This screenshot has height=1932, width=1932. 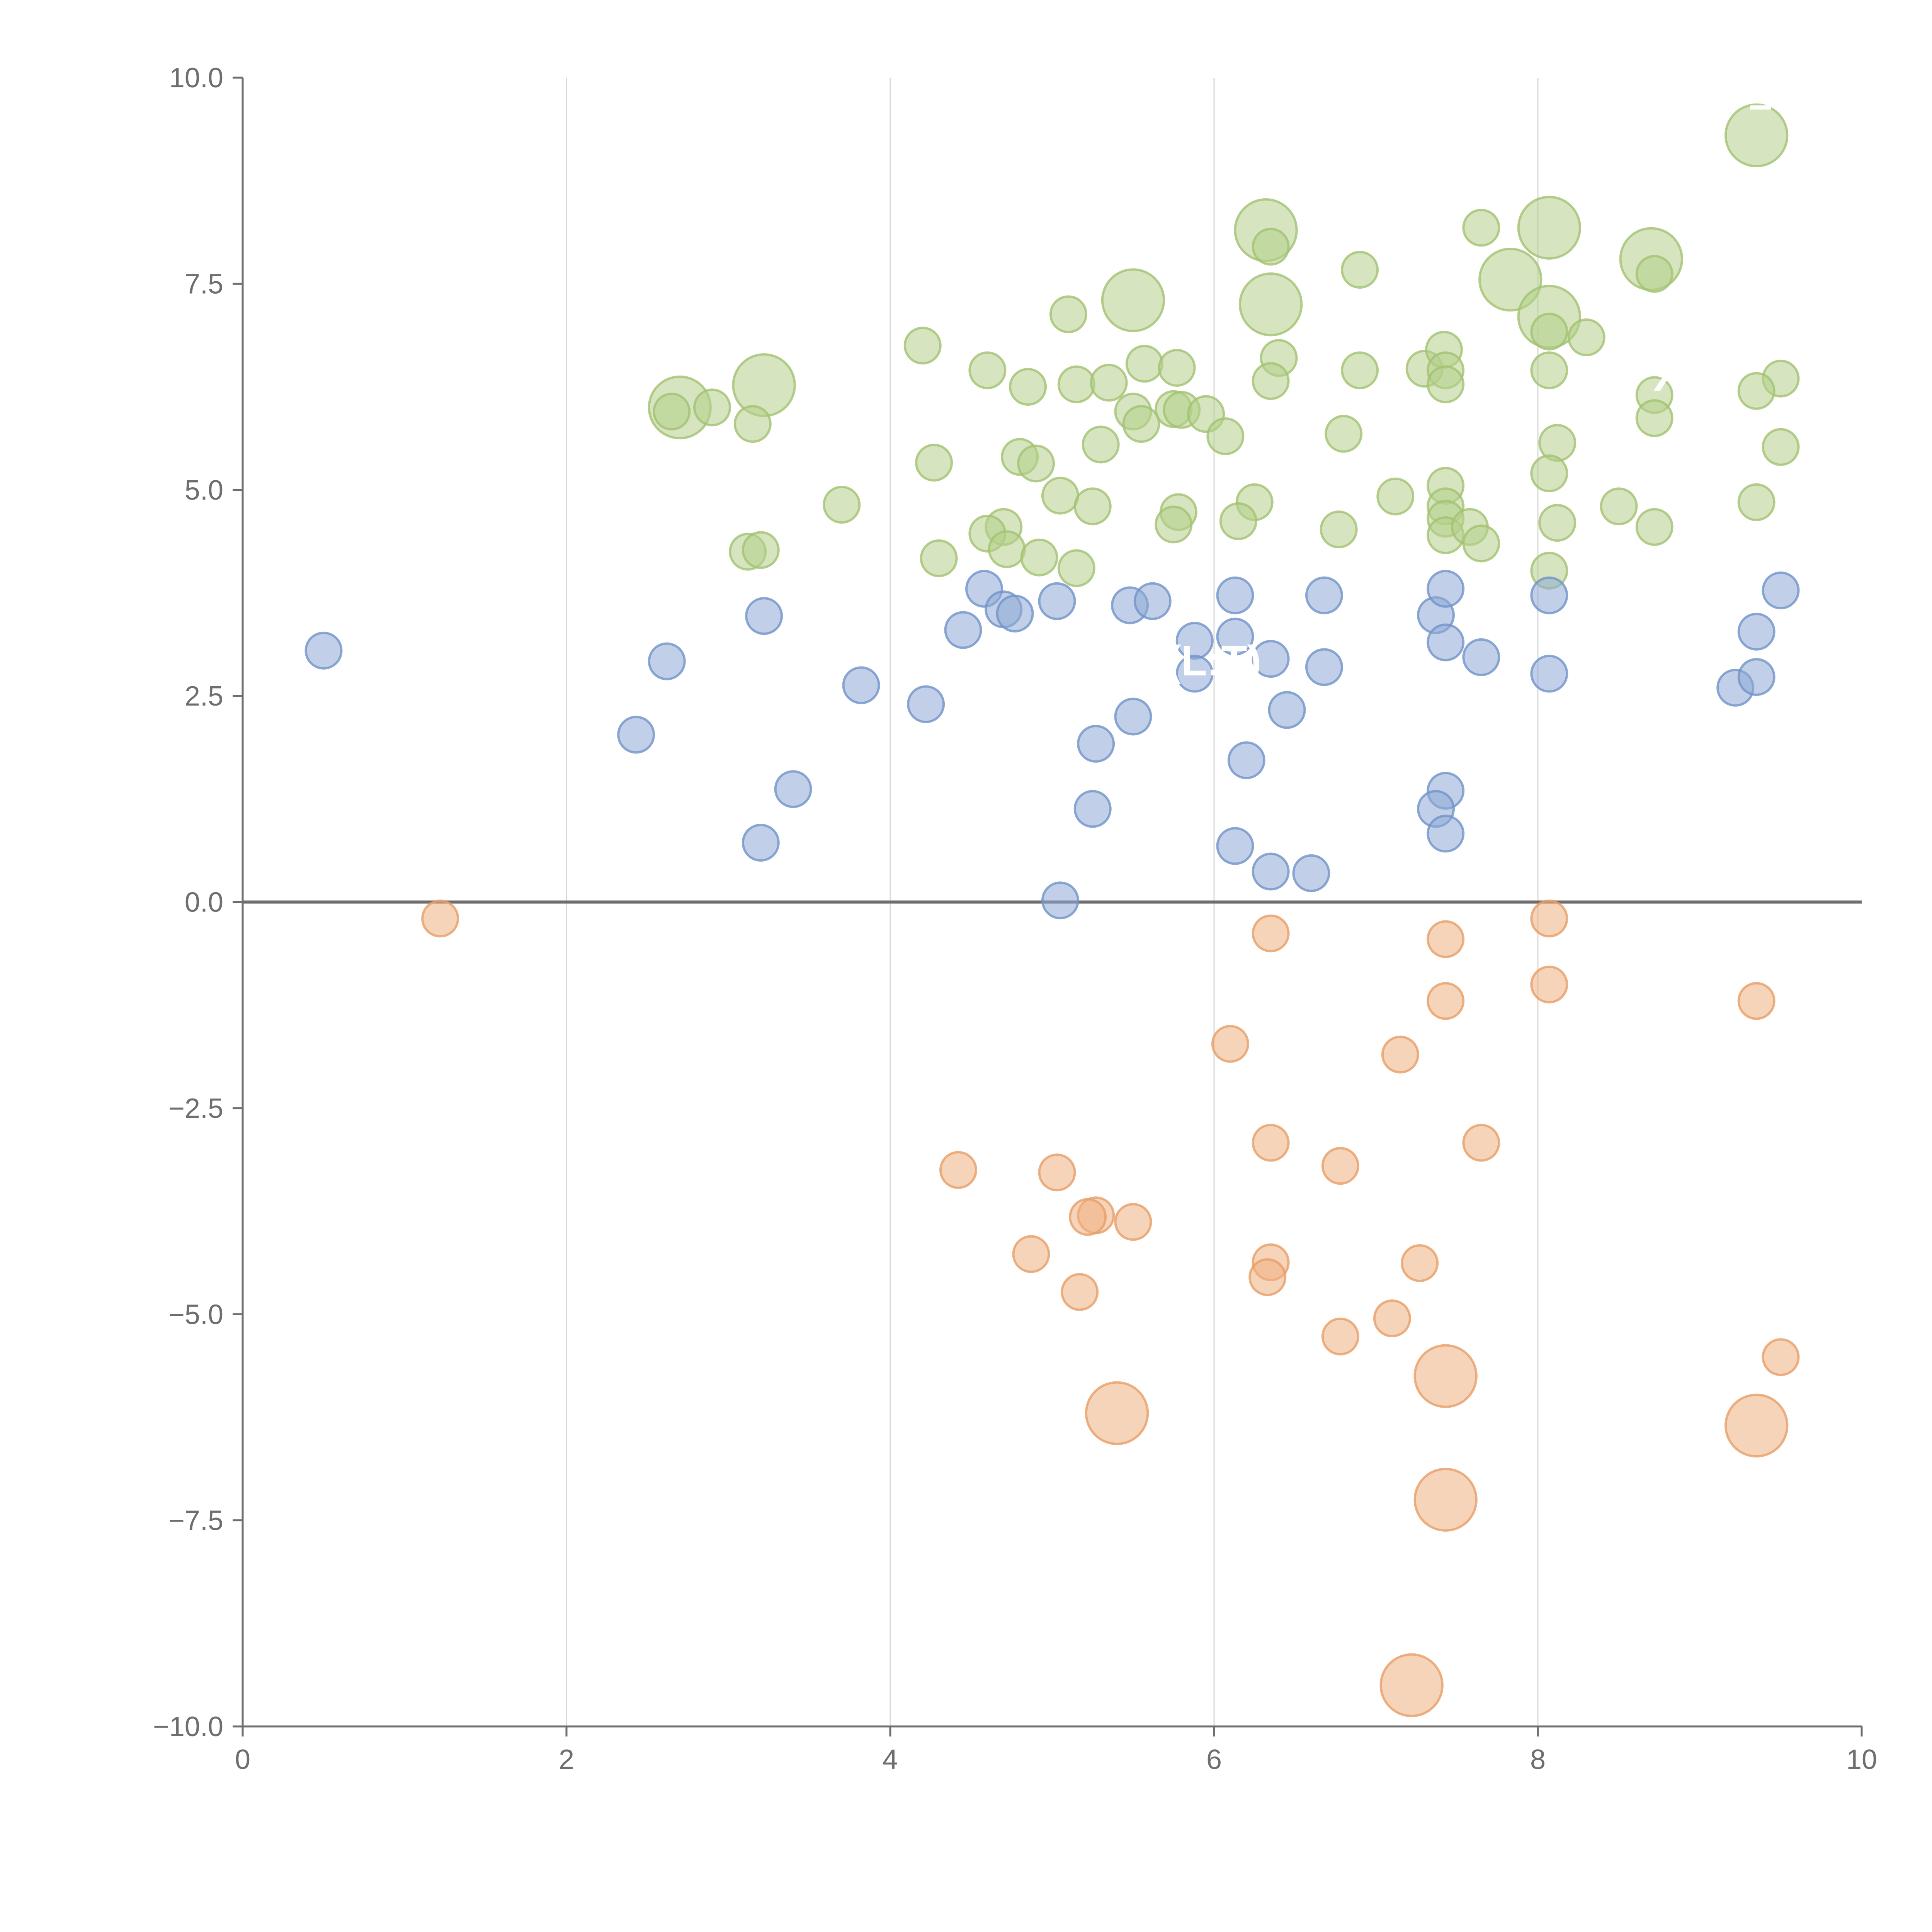 I want to click on x-tick-label: 8, so click(x=1538, y=1759).